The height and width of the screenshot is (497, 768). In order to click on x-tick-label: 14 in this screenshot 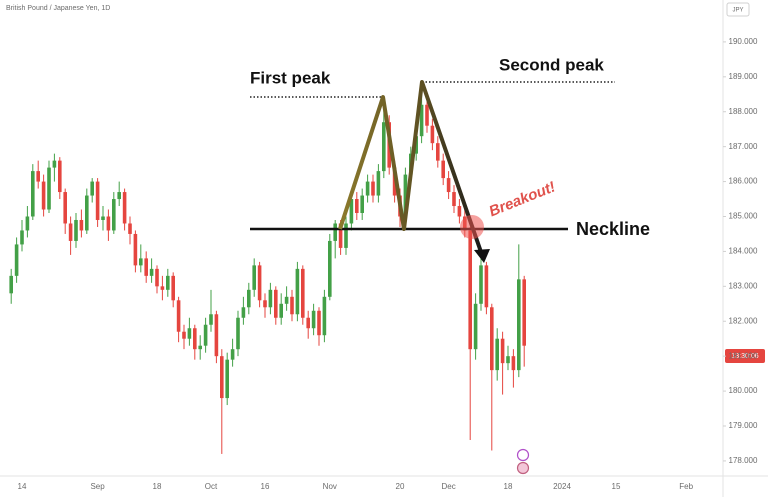, I will do `click(22, 486)`.